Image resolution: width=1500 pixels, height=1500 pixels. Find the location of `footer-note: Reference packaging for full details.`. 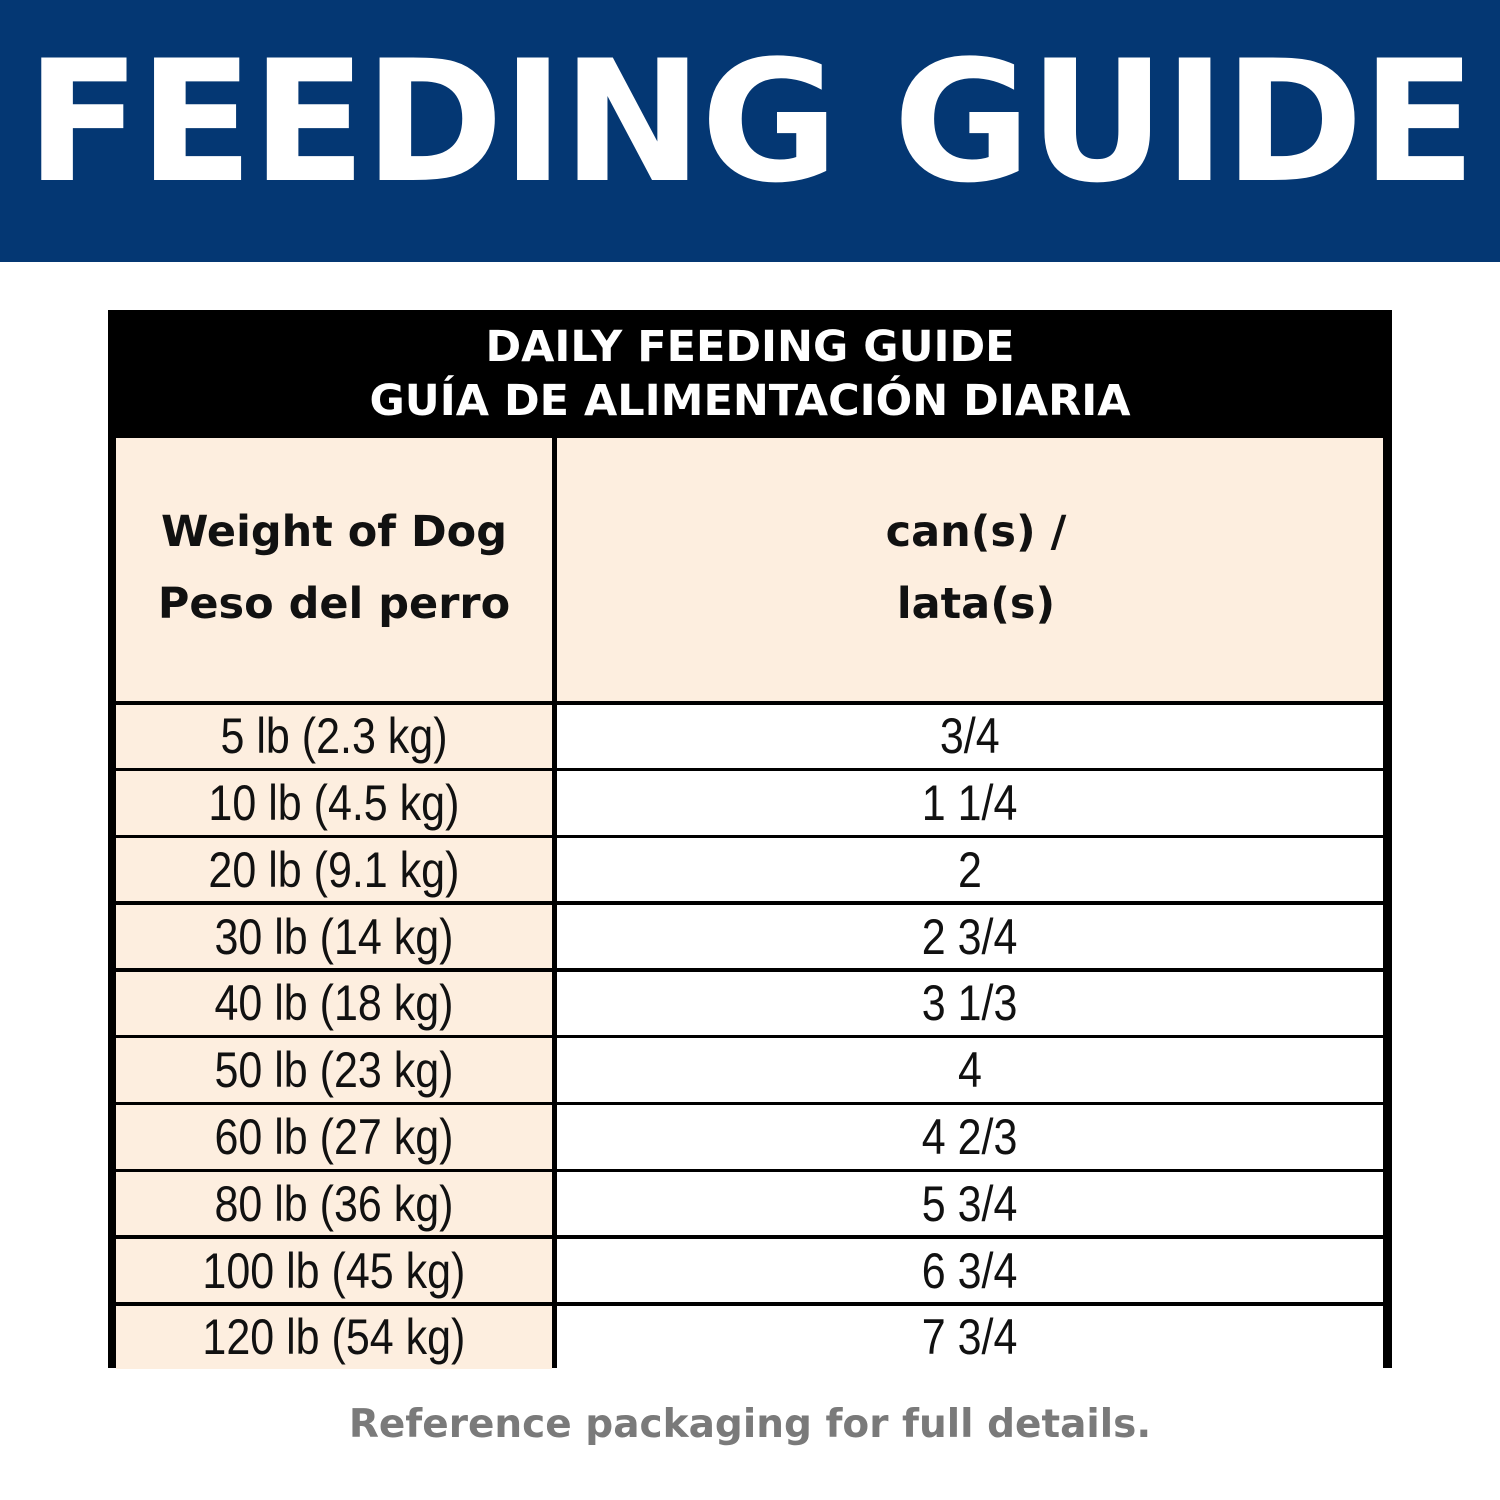

footer-note: Reference packaging for full details. is located at coordinates (750, 1424).